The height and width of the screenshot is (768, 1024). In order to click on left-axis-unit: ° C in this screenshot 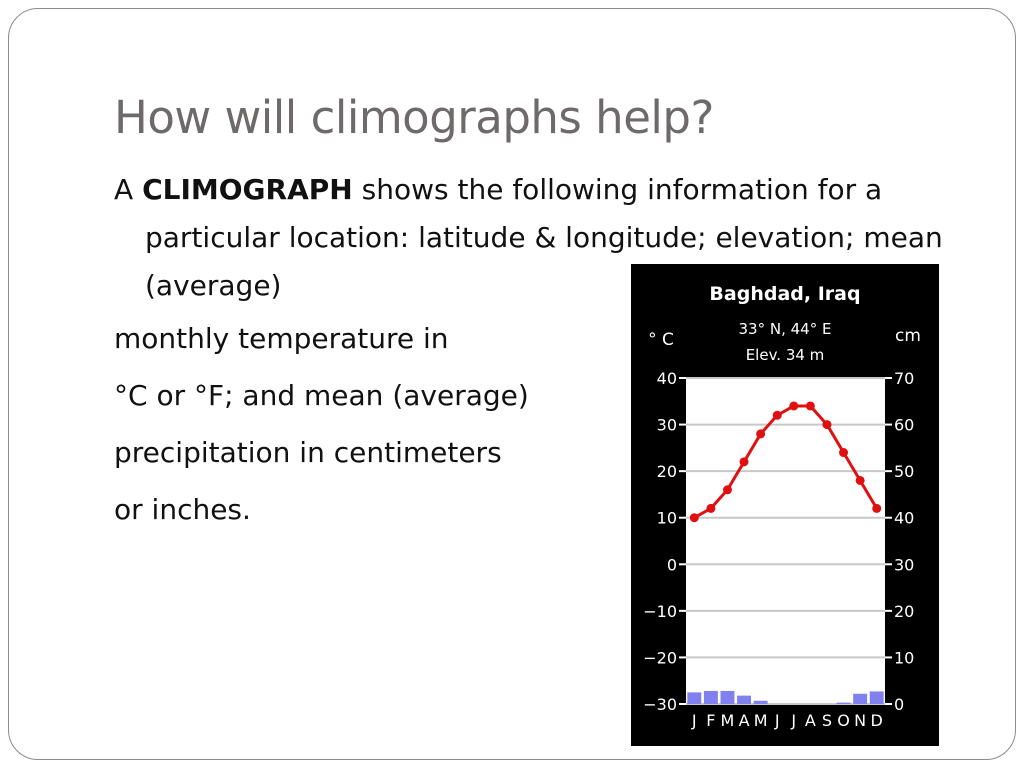, I will do `click(661, 340)`.